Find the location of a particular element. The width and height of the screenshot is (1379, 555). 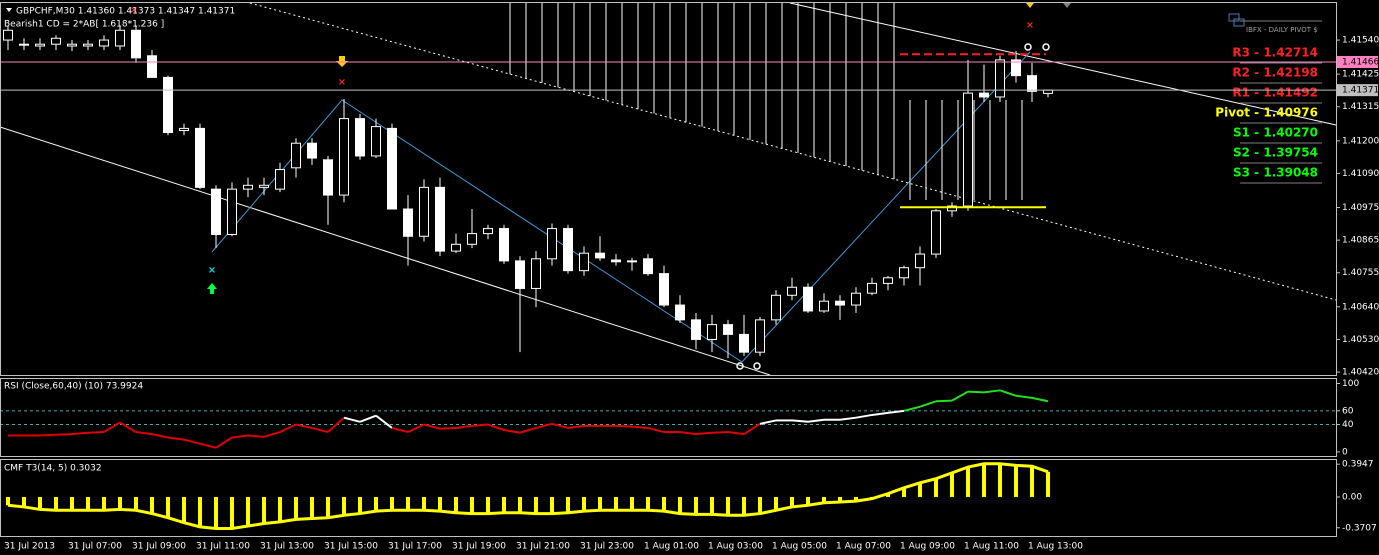

arrow-up is located at coordinates (212, 288).